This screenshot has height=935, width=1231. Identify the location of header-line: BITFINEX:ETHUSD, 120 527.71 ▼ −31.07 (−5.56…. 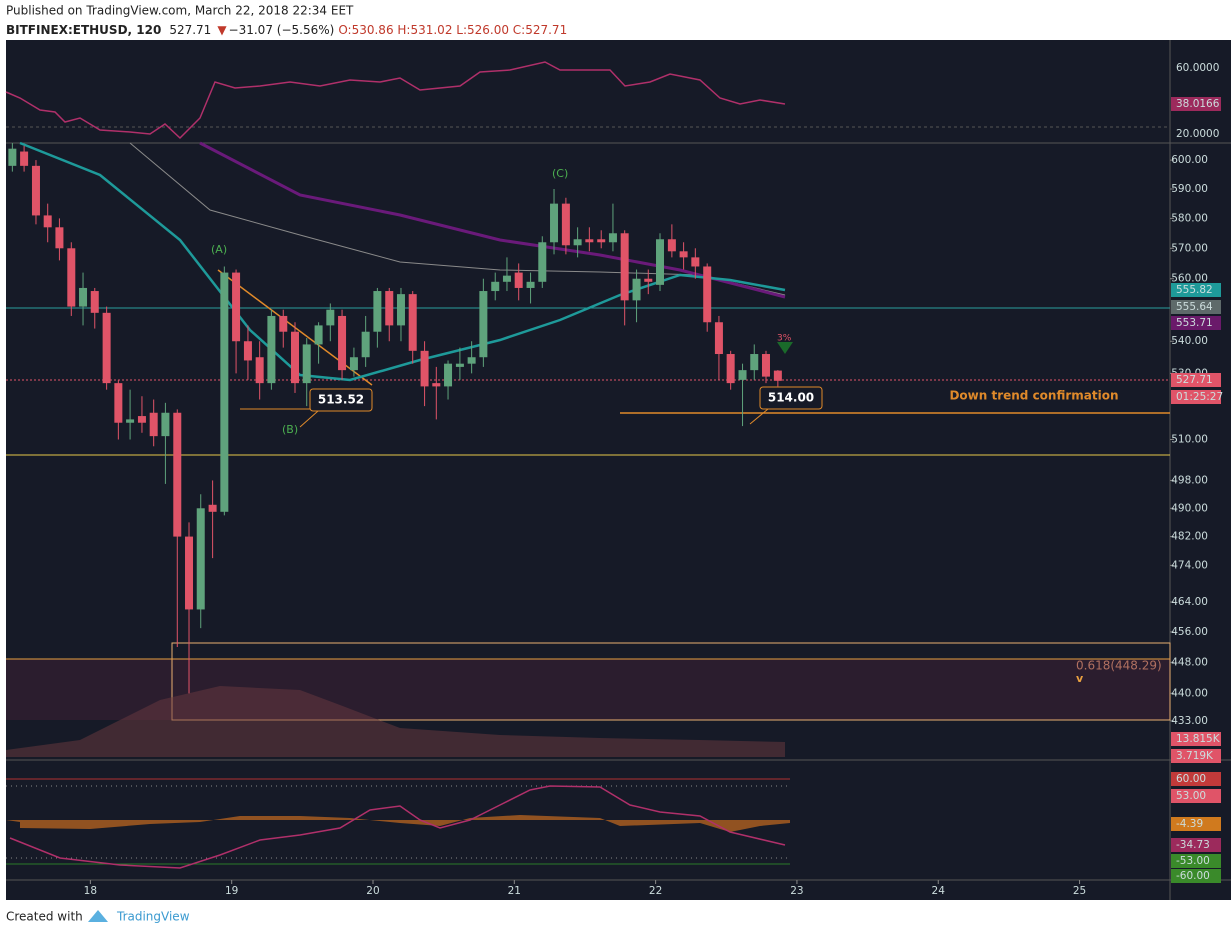
(286, 30).